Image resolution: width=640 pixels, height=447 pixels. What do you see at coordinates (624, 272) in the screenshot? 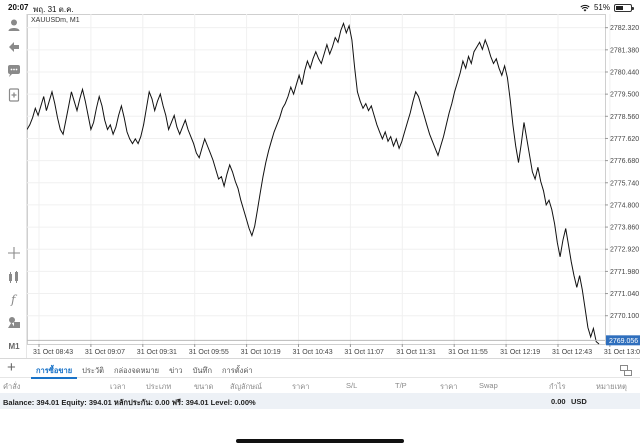
I see `y-tick-label: 2771.980` at bounding box center [624, 272].